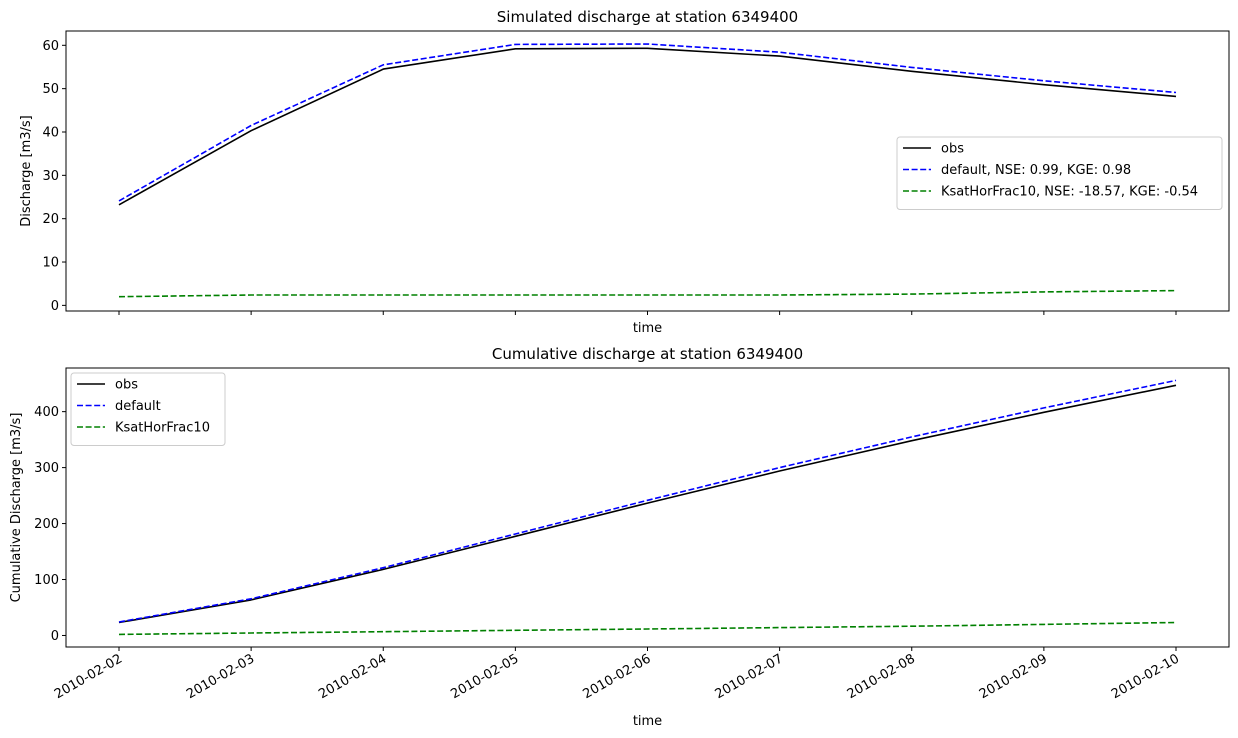  I want to click on y-tick-label: 60, so click(50, 46).